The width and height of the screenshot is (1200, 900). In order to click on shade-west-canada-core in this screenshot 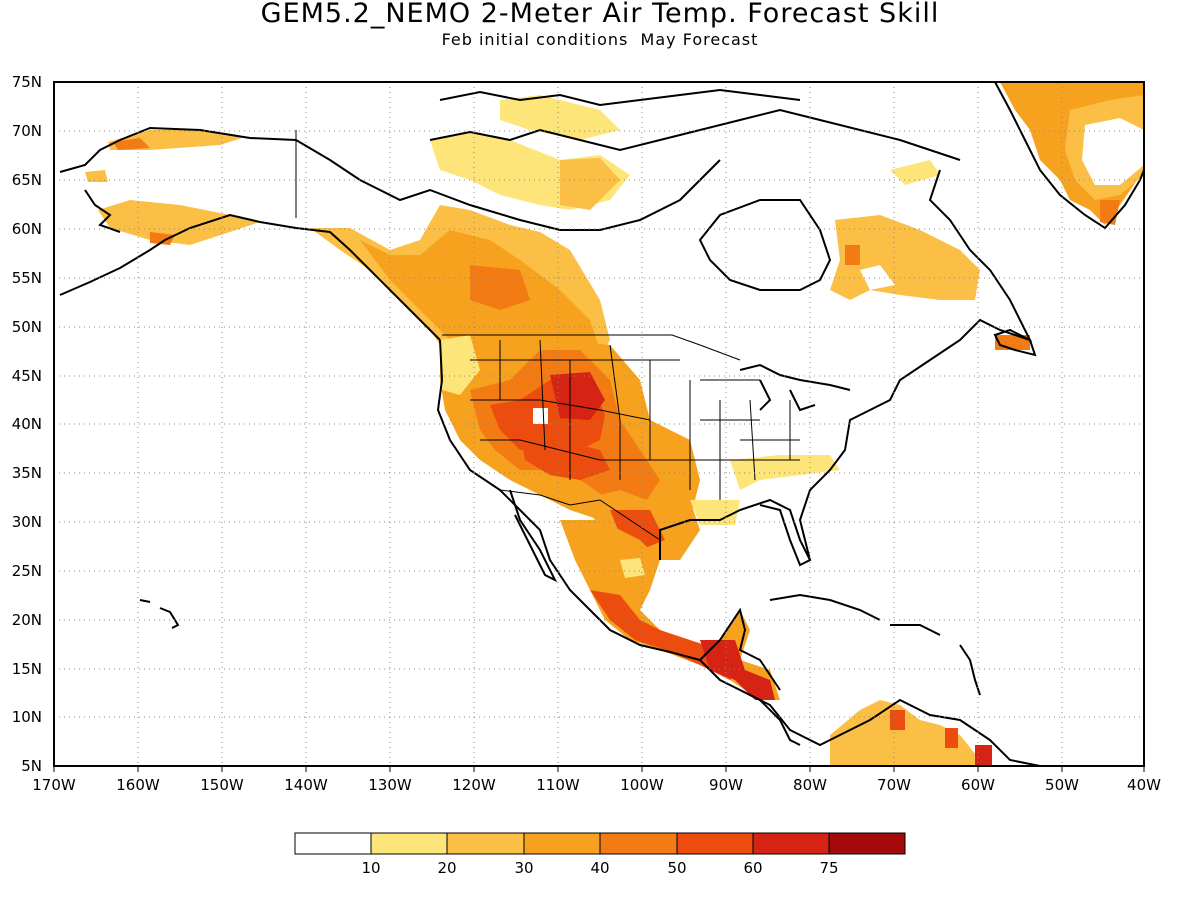, I will do `click(500, 287)`.